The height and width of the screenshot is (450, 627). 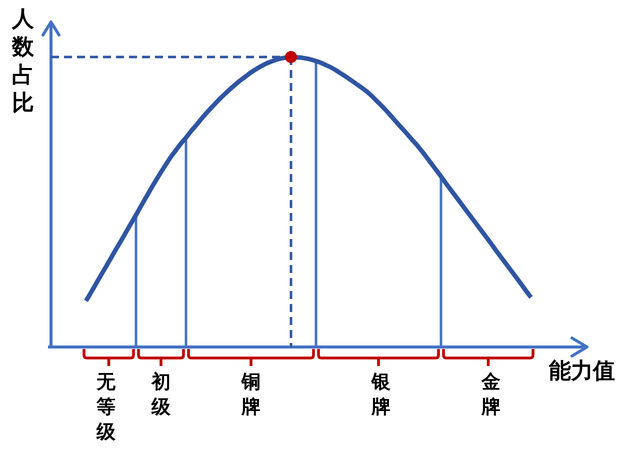 What do you see at coordinates (161, 395) in the screenshot?
I see `x-tick-label: 初级` at bounding box center [161, 395].